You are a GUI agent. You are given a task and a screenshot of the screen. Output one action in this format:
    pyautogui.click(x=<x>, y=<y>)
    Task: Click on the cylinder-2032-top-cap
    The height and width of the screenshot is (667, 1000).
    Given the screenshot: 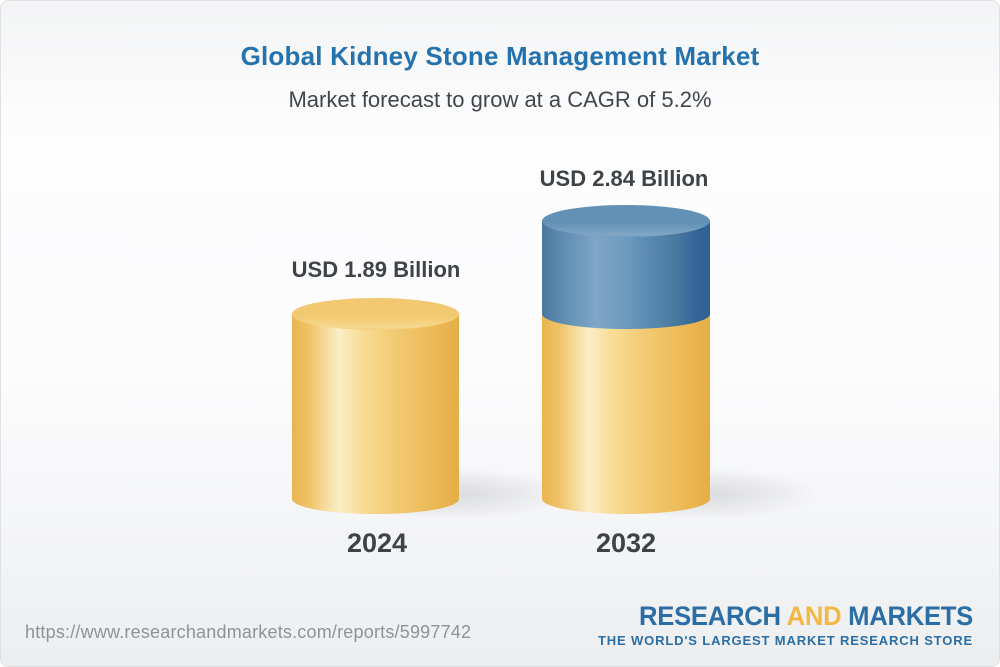 What is the action you would take?
    pyautogui.click(x=626, y=221)
    